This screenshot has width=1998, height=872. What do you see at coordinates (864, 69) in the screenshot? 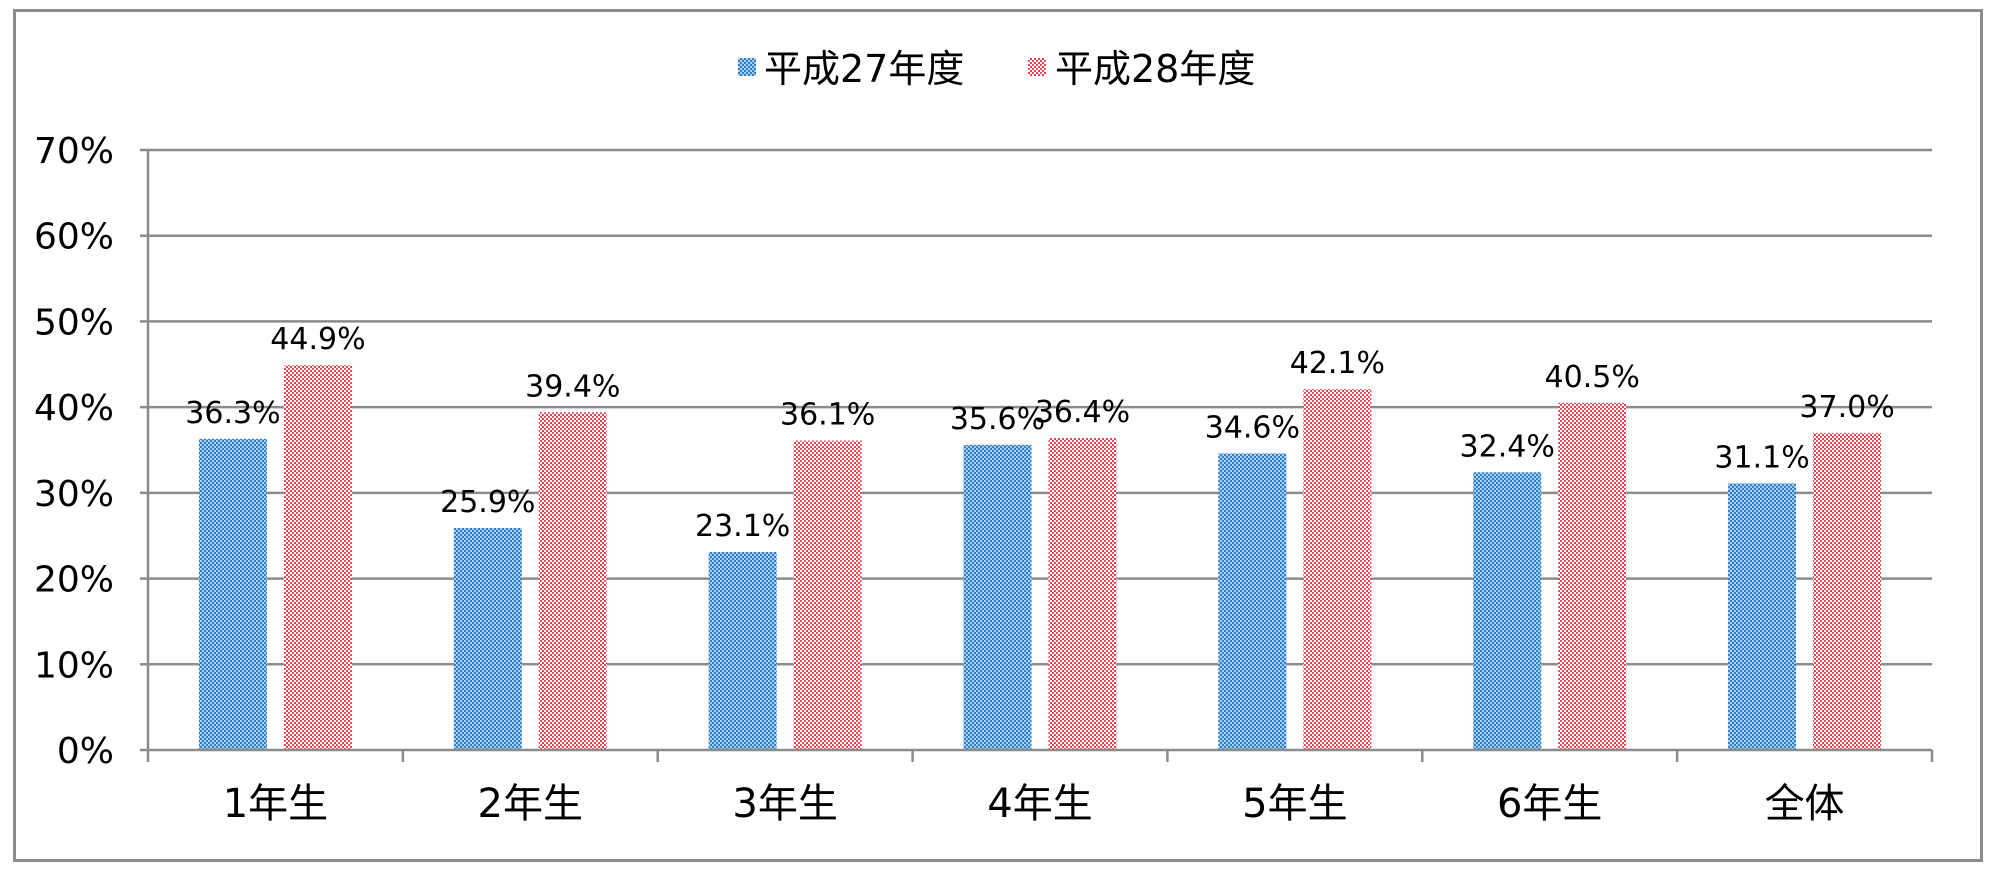
I see `legend-label: 平成27年度` at bounding box center [864, 69].